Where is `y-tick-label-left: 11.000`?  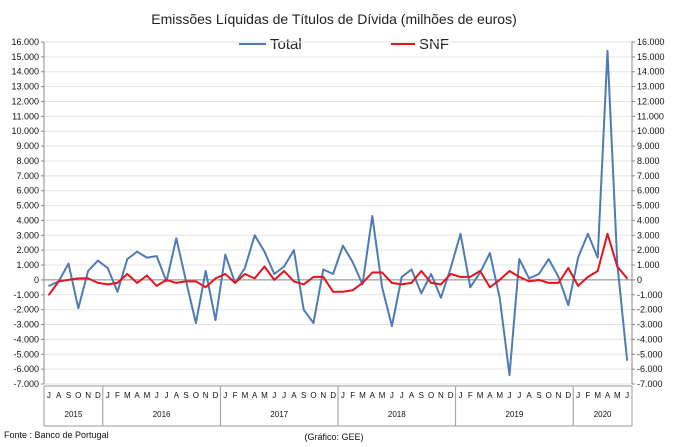
y-tick-label-left: 11.000 is located at coordinates (25, 116).